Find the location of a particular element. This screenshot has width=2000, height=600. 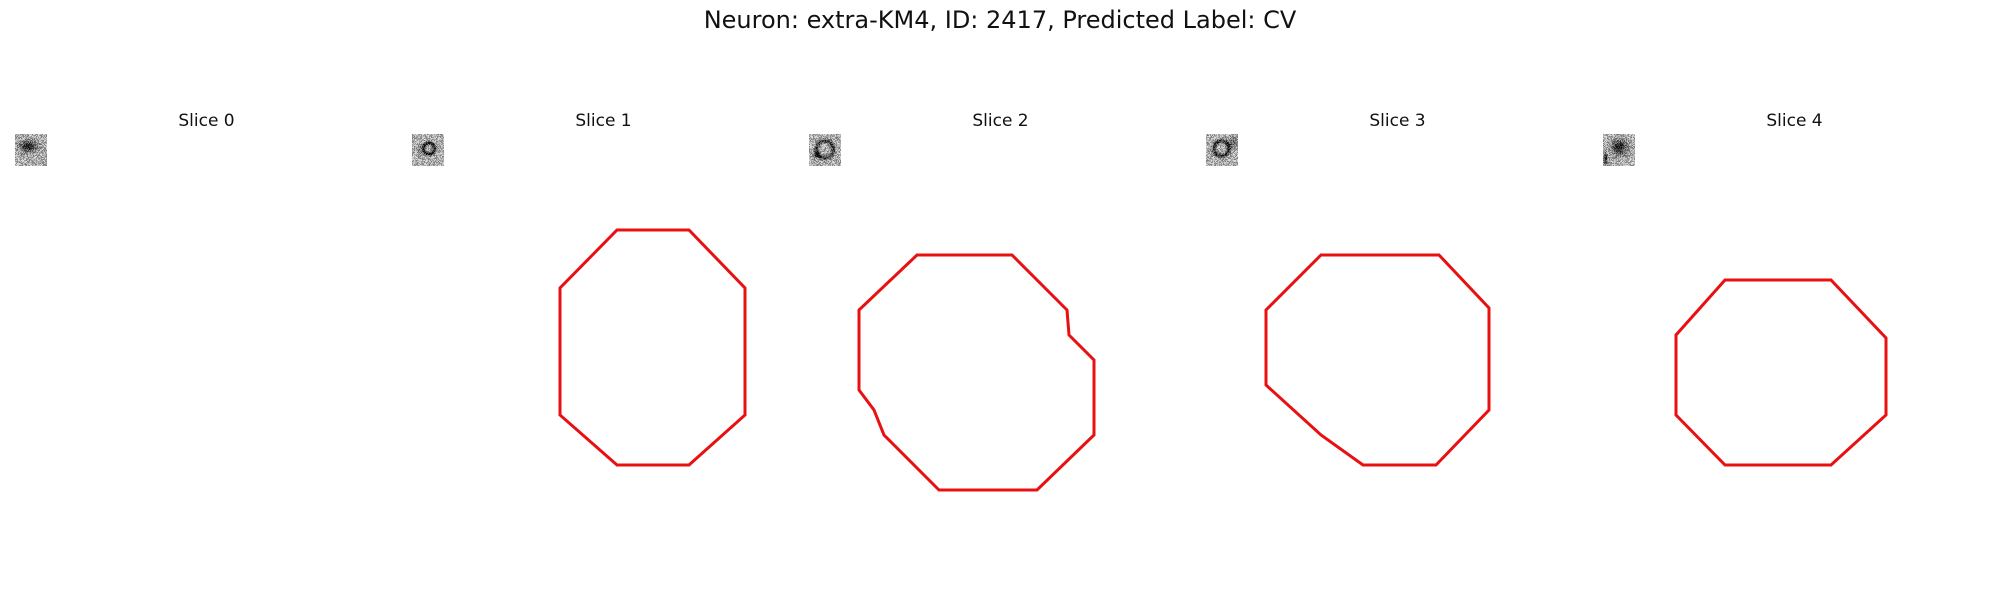

slice-panel-2: Slice 2 is located at coordinates (1000, 313).